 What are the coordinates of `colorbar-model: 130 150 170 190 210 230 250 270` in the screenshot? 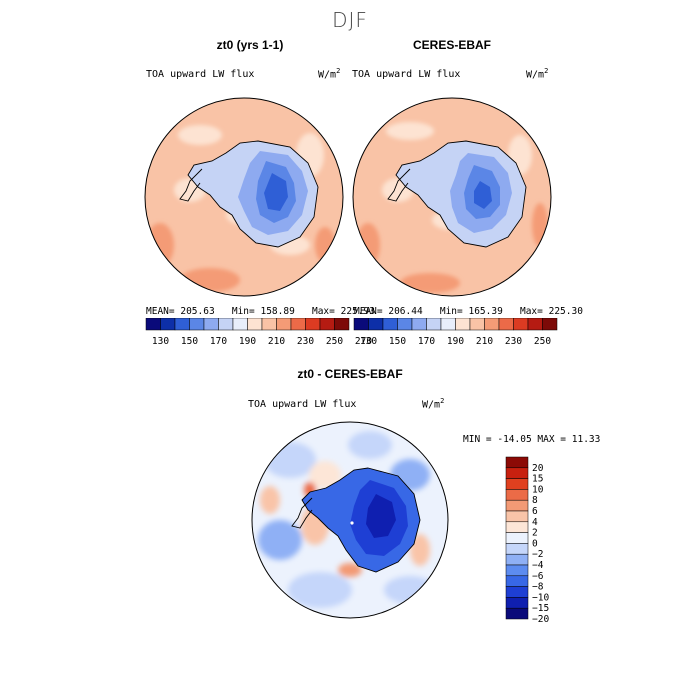 It's located at (258, 332).